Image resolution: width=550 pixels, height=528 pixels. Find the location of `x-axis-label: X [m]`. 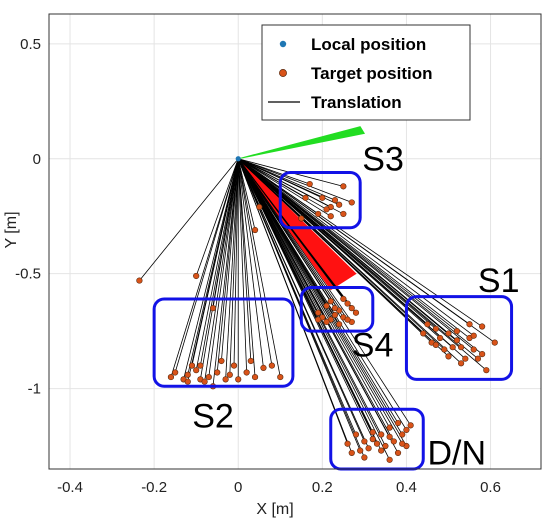

x-axis-label: X [m] is located at coordinates (274, 509).